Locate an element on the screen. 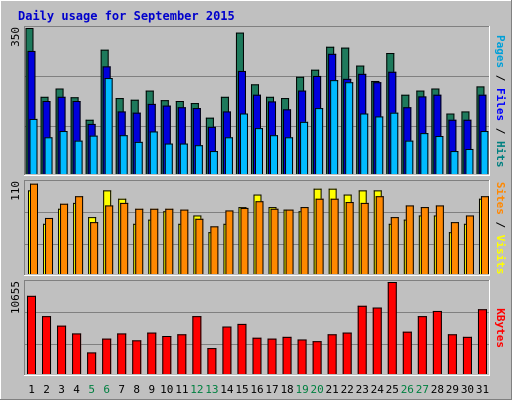 Image resolution: width=512 pixels, height=405 pixels. legend-item-middle-1: / is located at coordinates (500, 225).